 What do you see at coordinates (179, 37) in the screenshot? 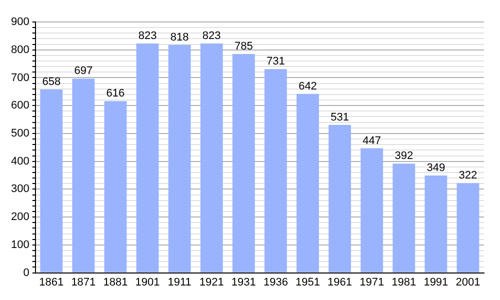
I see `data-label: 818` at bounding box center [179, 37].